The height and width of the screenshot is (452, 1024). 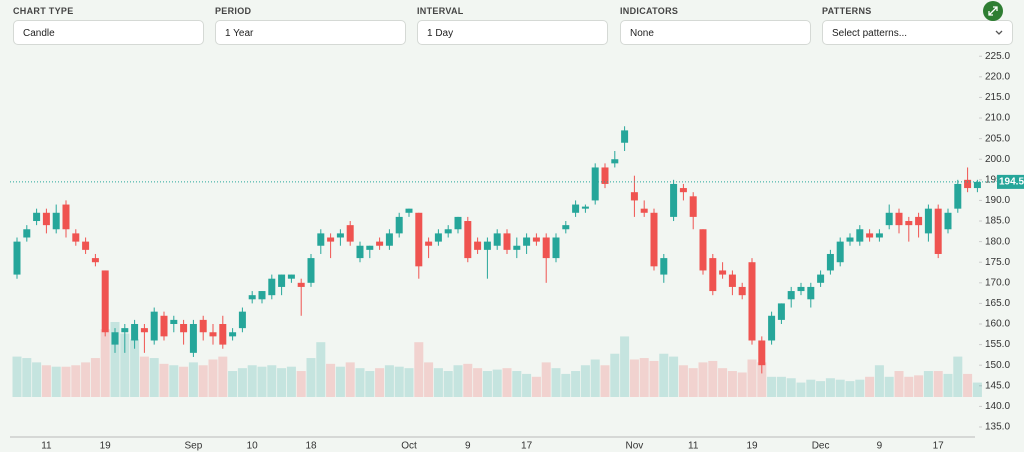 I want to click on y-tick-label: 140.0, so click(x=997, y=406).